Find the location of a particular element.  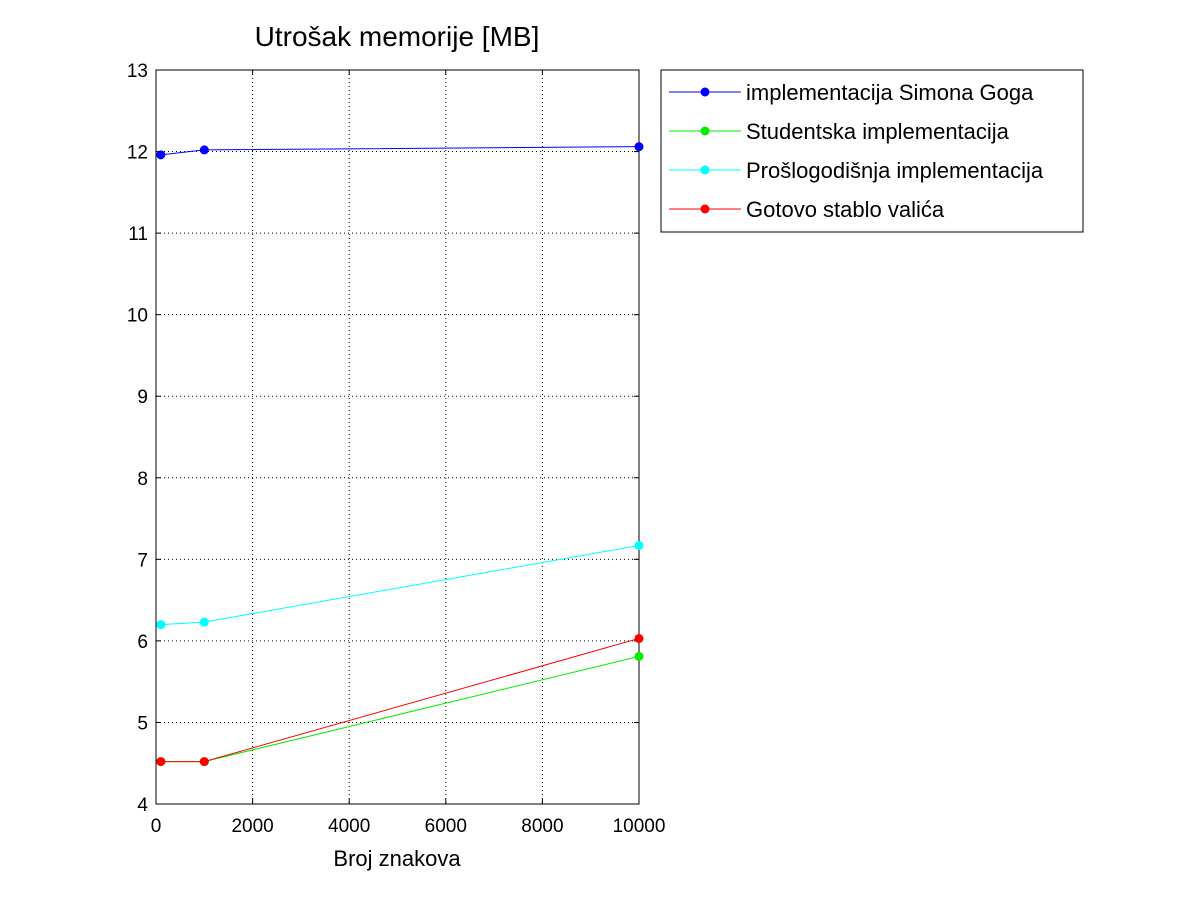

y-tick-label: 10 is located at coordinates (137, 316).